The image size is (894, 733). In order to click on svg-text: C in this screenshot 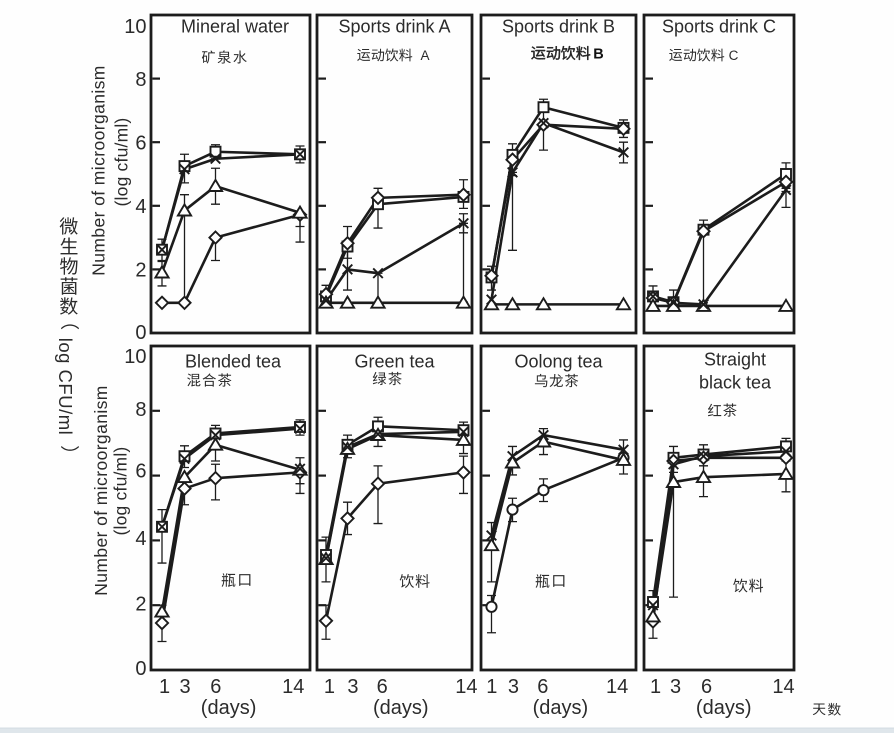, I will do `click(734, 55)`.